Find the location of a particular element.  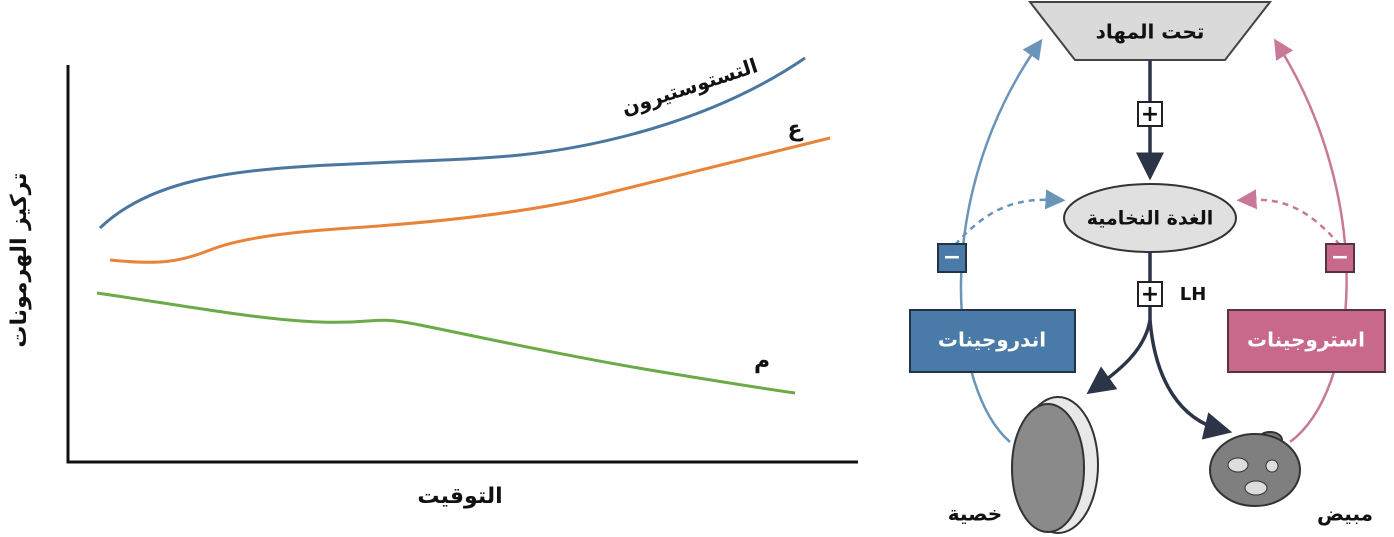

node-label: تحت المهاد is located at coordinates (1150, 32).